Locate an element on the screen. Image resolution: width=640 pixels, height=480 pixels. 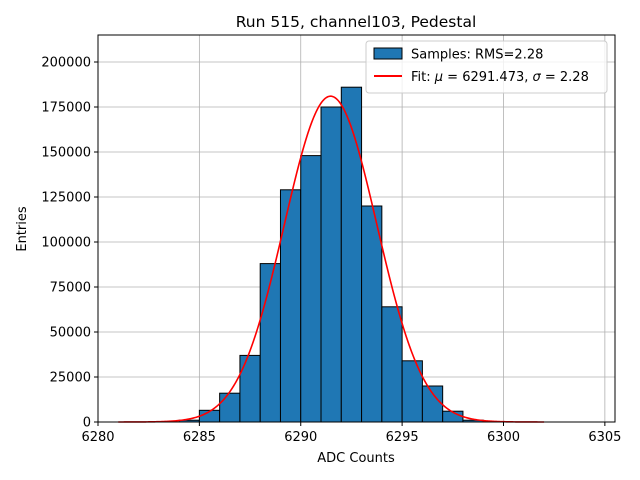
x-tick-label: 6285 is located at coordinates (199, 437).